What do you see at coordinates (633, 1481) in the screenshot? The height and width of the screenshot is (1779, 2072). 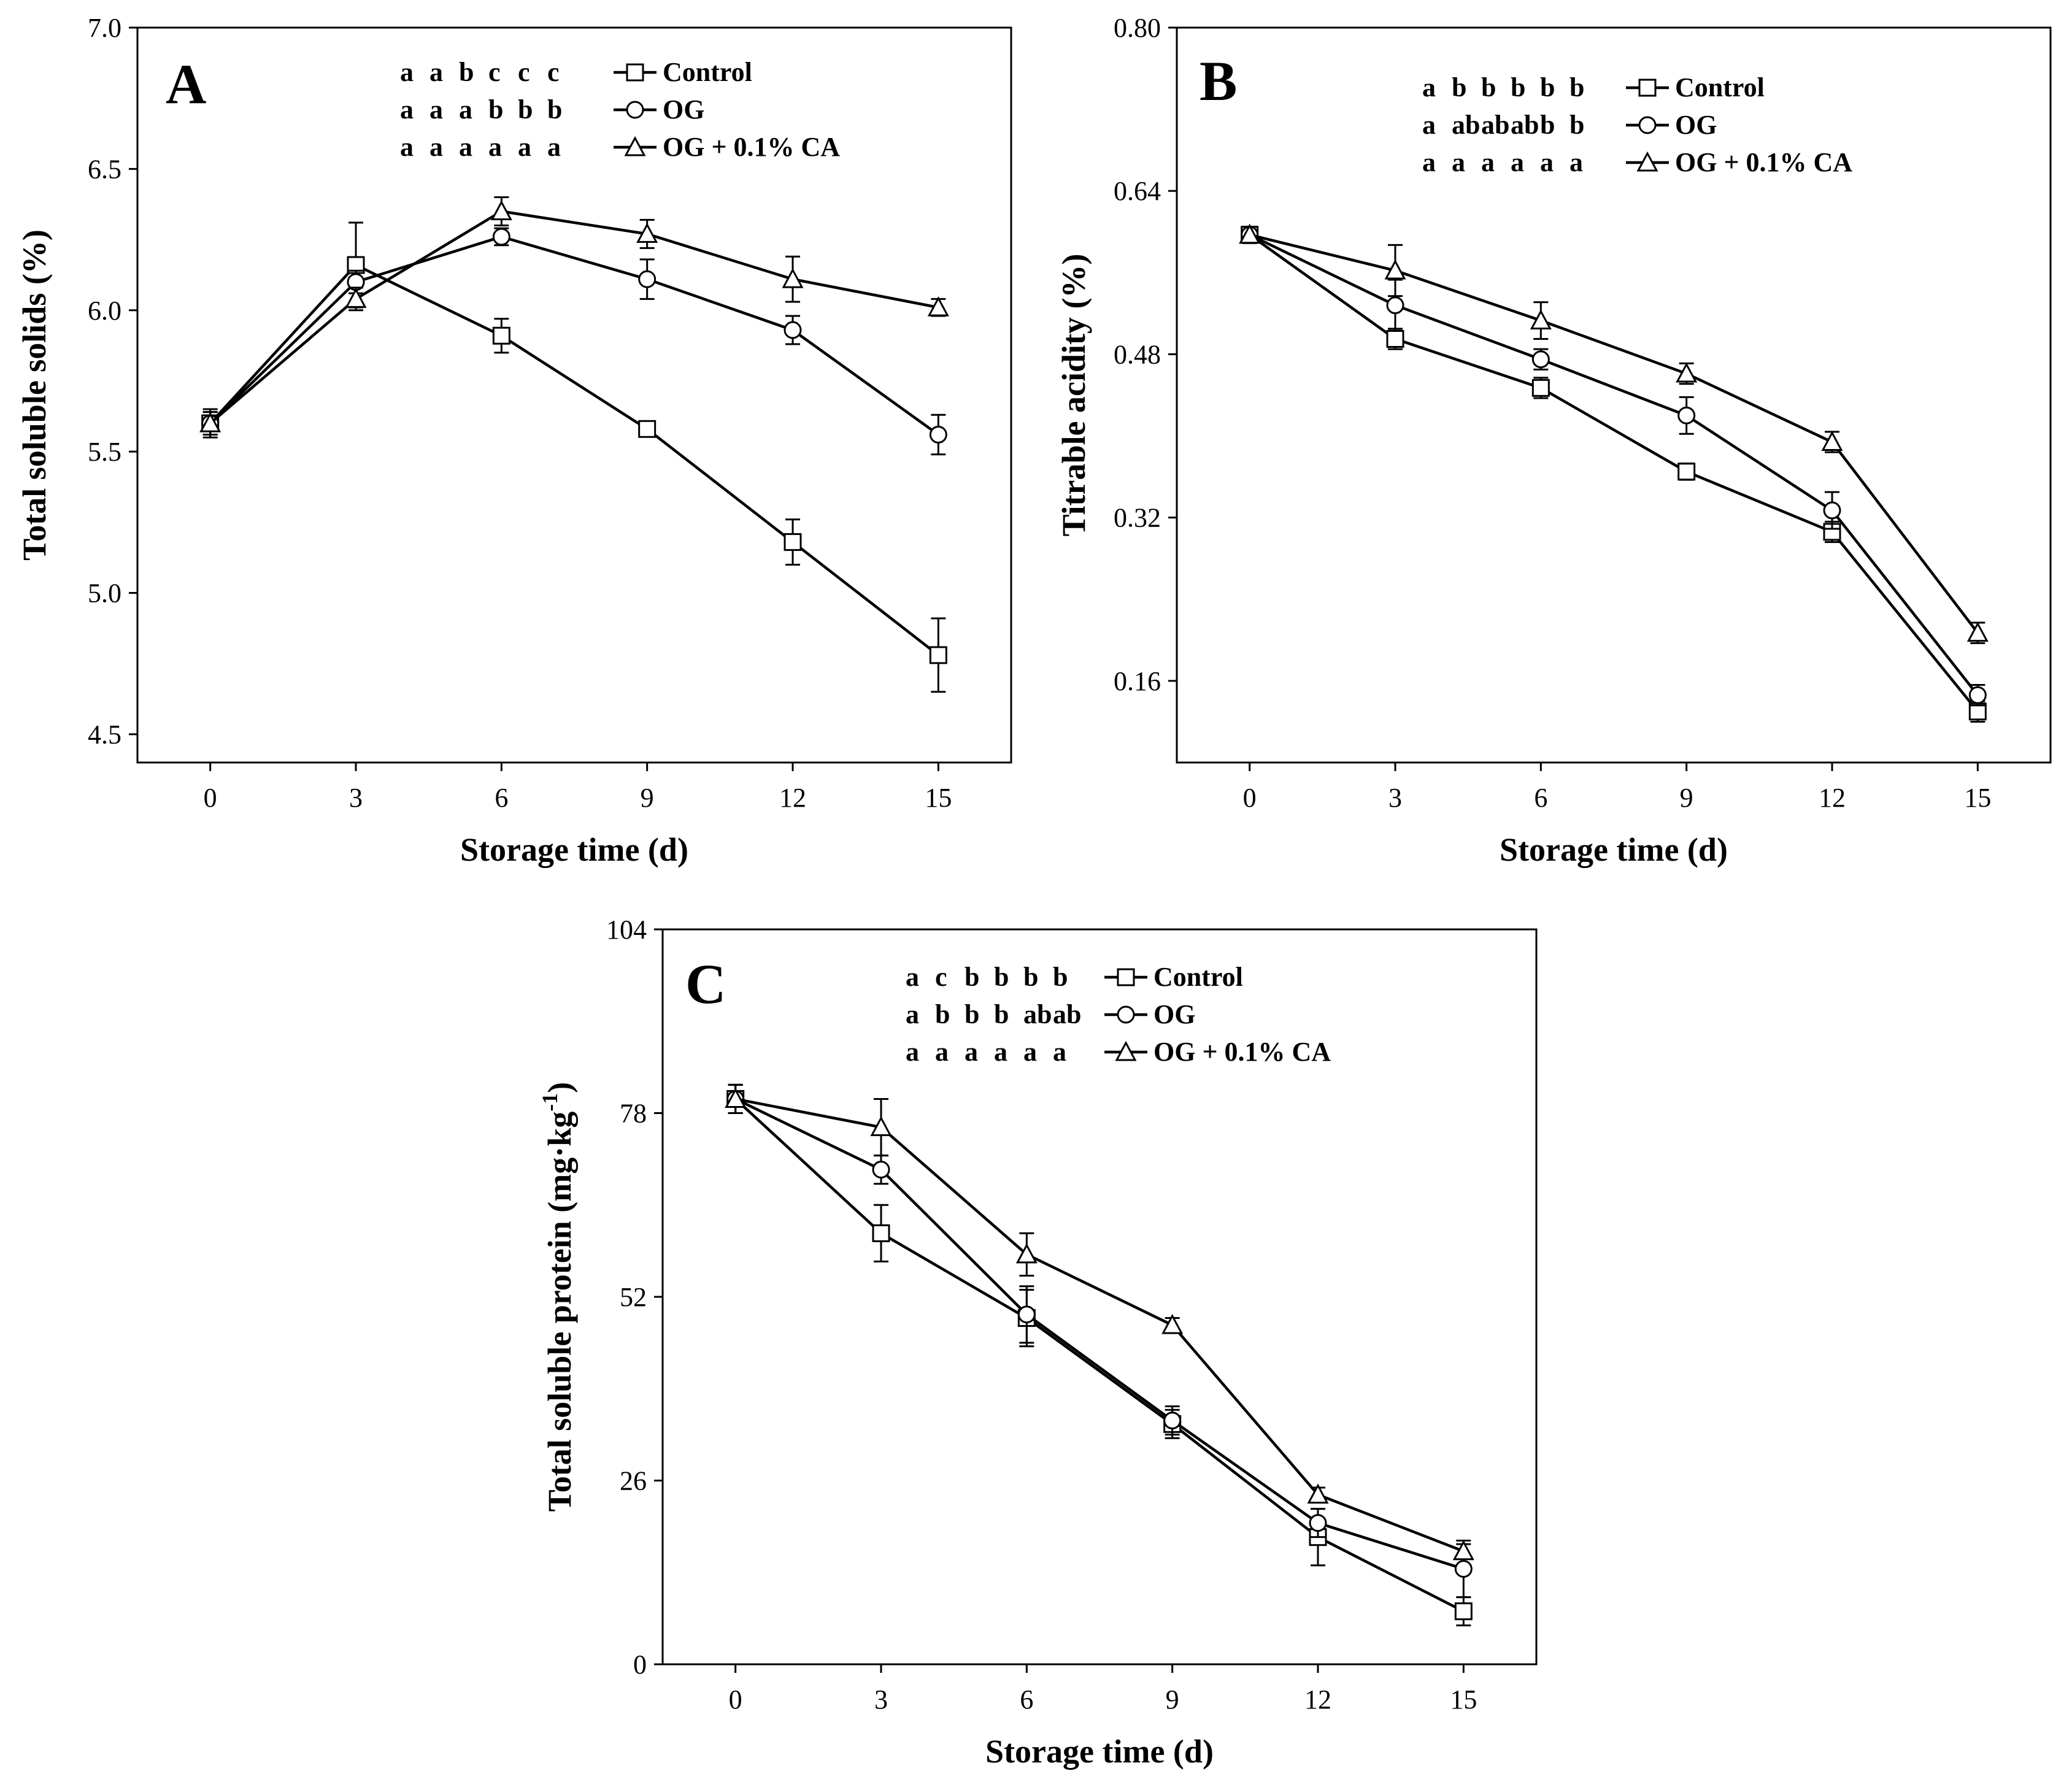 I see `y-tick-label: 26` at bounding box center [633, 1481].